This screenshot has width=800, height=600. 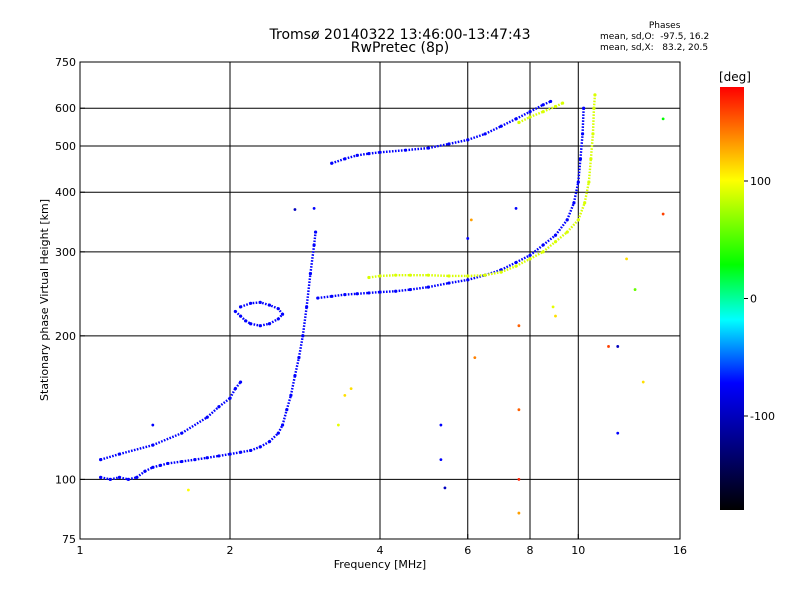 What do you see at coordinates (65, 108) in the screenshot?
I see `y-tick-label: 600` at bounding box center [65, 108].